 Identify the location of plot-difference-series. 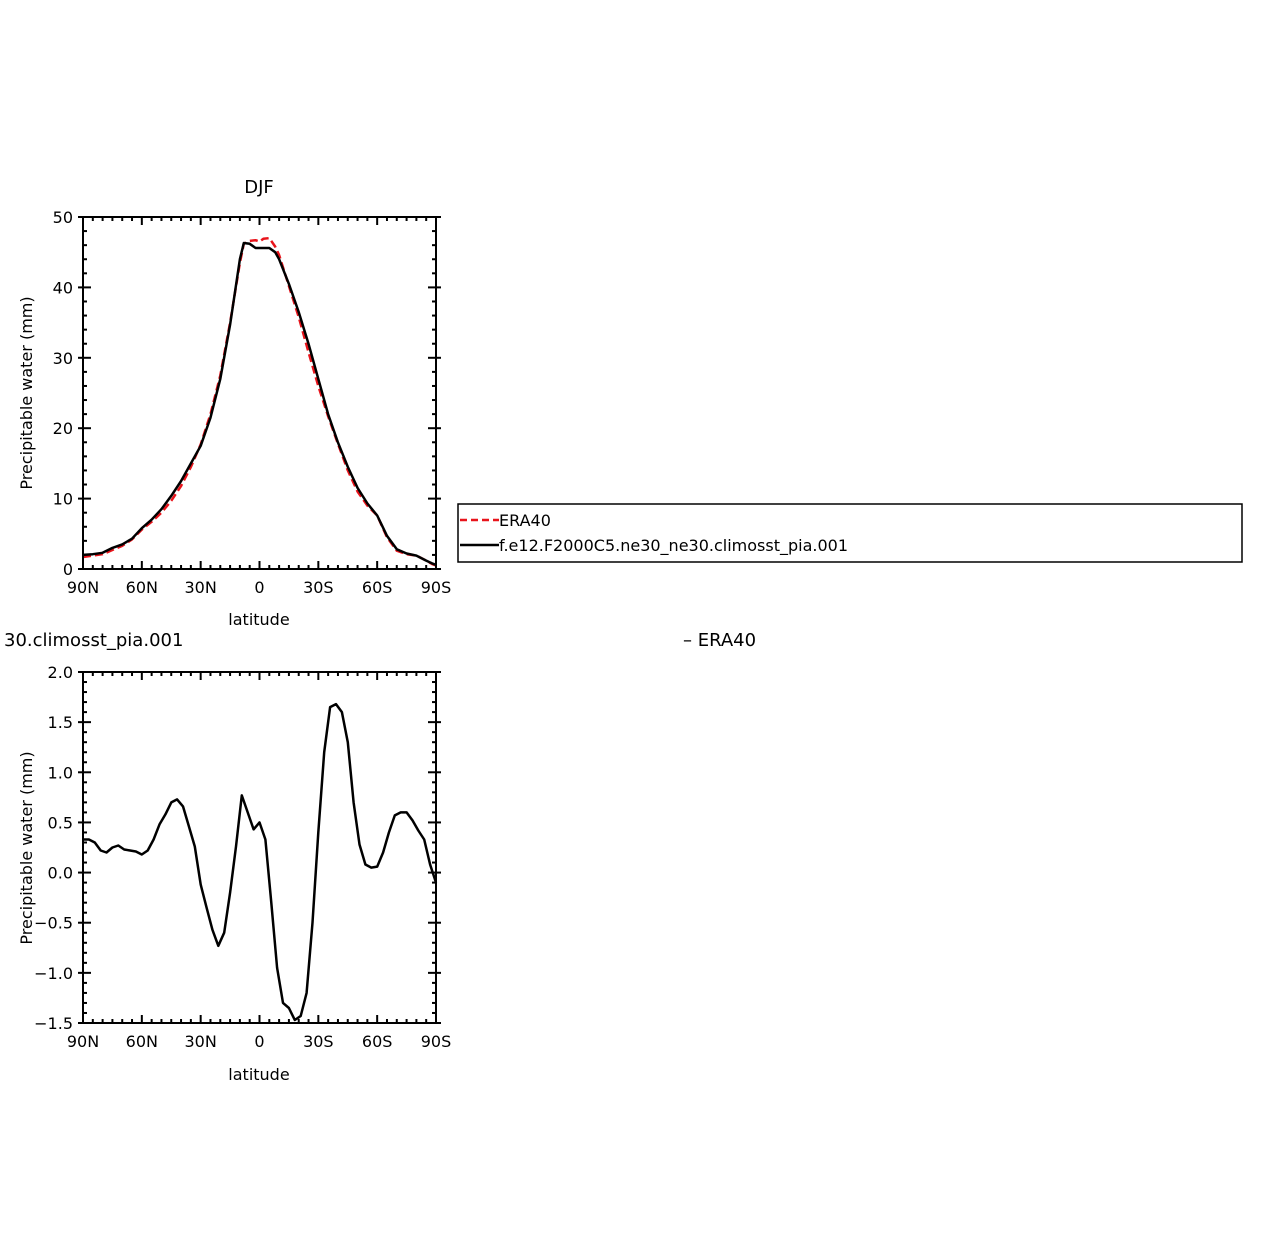
(260, 862).